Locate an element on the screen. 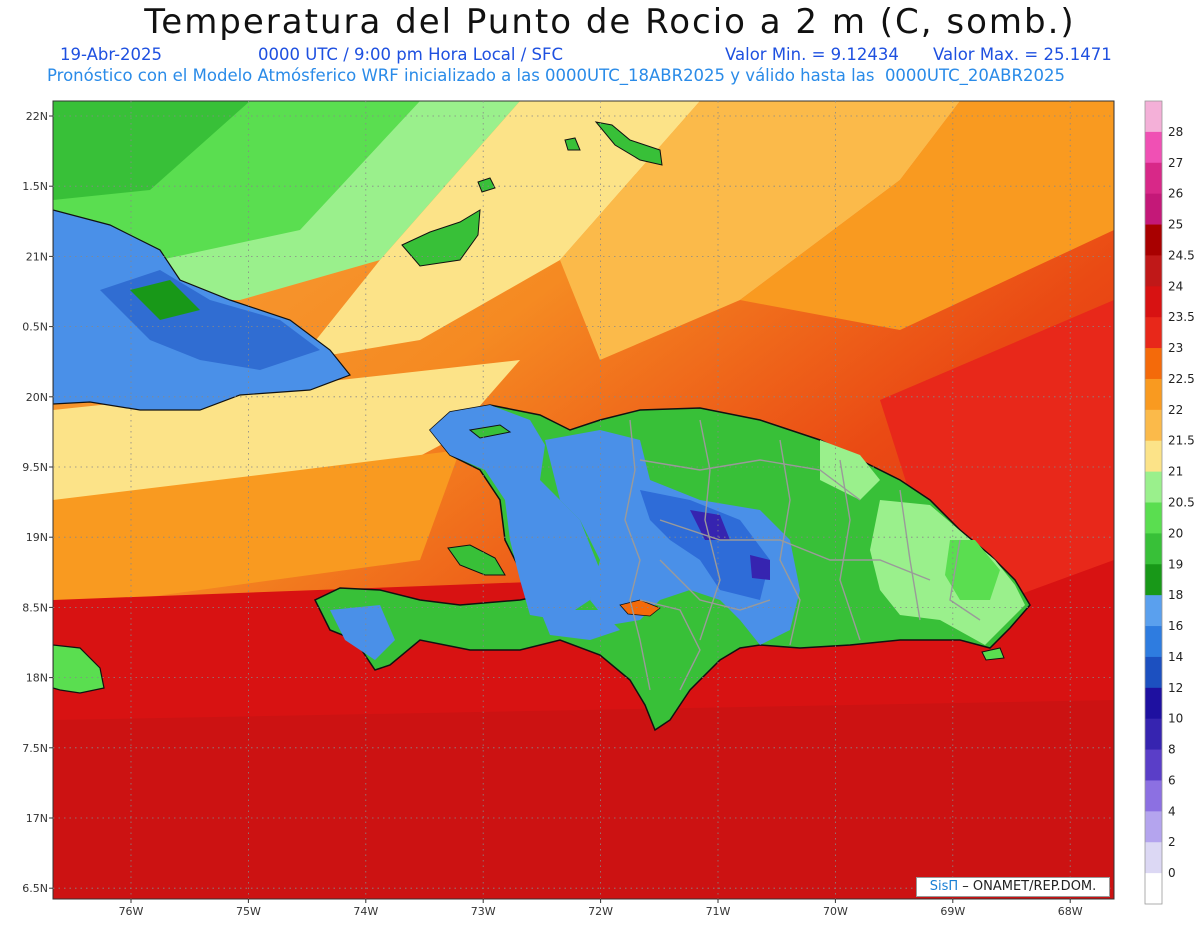 The width and height of the screenshot is (1200, 927). lon-label: 73W is located at coordinates (483, 911).